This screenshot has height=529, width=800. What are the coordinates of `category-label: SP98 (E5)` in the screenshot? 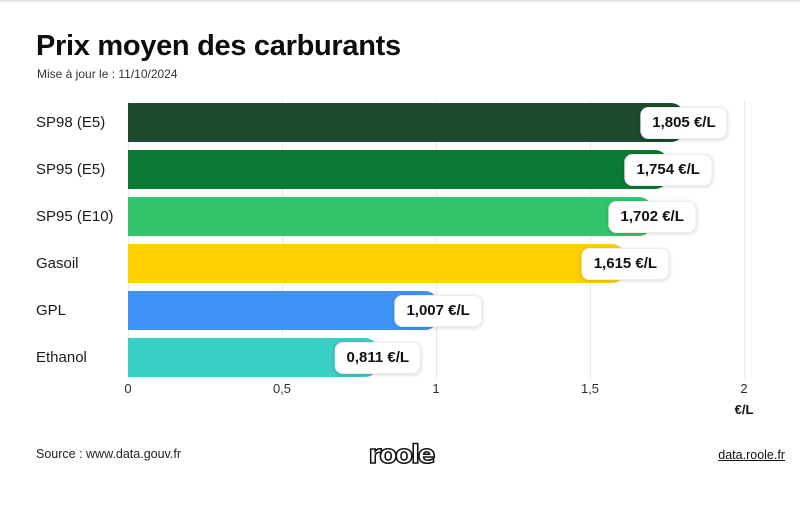 It's located at (71, 122).